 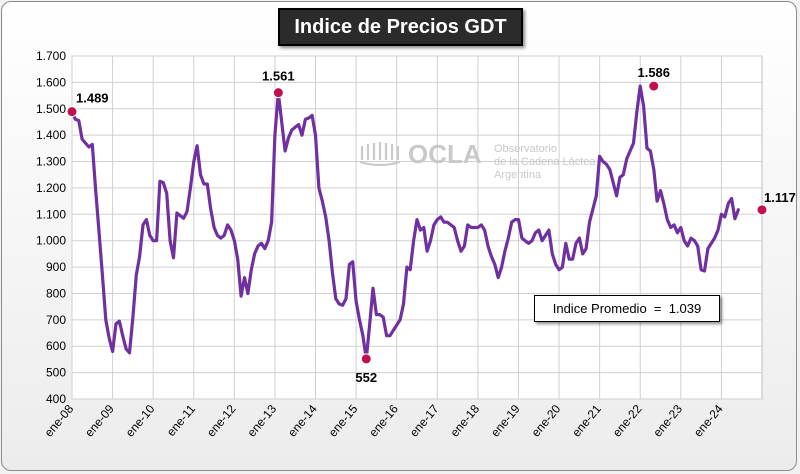 What do you see at coordinates (445, 154) in the screenshot?
I see `watermark-name: OCLA` at bounding box center [445, 154].